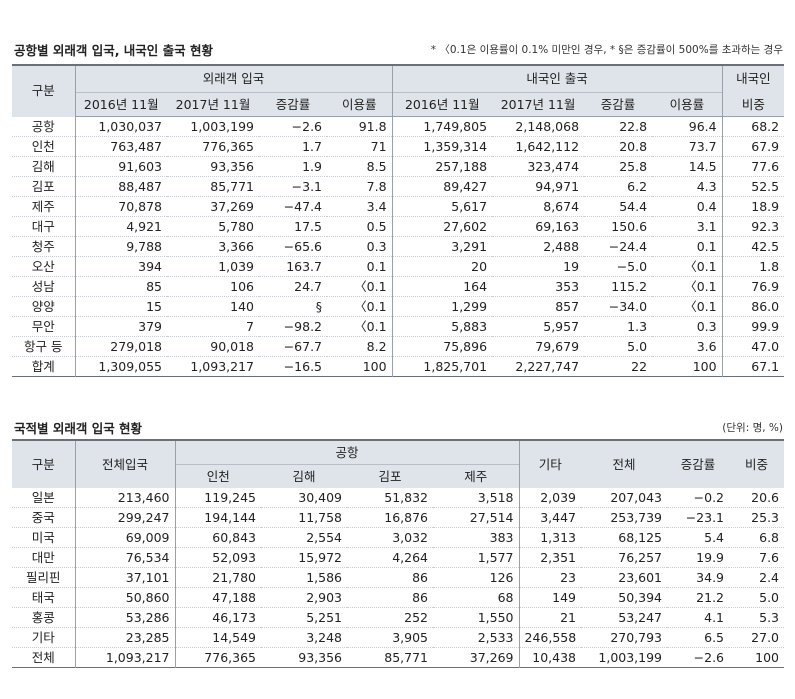 The height and width of the screenshot is (699, 795). I want to click on table-cell: 71, so click(360, 146).